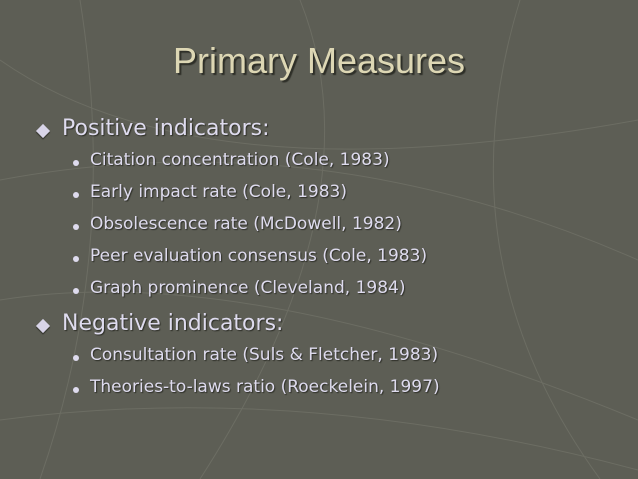 Image resolution: width=638 pixels, height=479 pixels. Describe the element at coordinates (248, 288) in the screenshot. I see `list-item: Graph prominence (Cleveland, 1984)` at that location.